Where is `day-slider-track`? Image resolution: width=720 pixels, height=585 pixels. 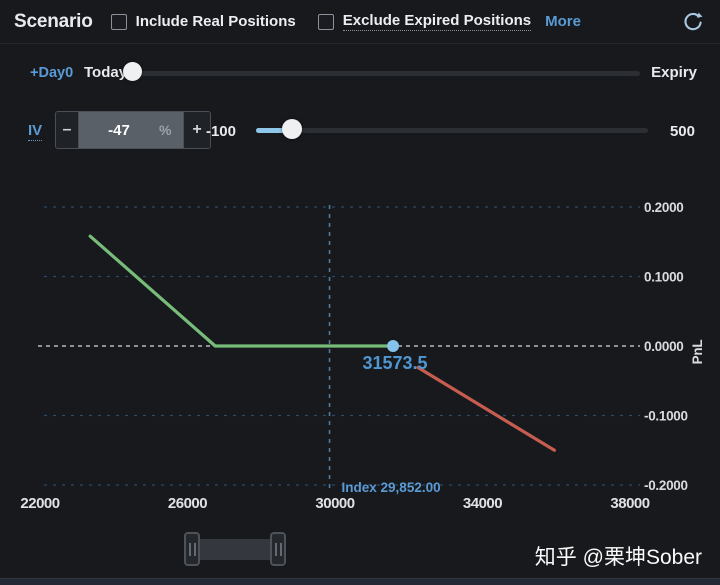
day-slider-track is located at coordinates (383, 73).